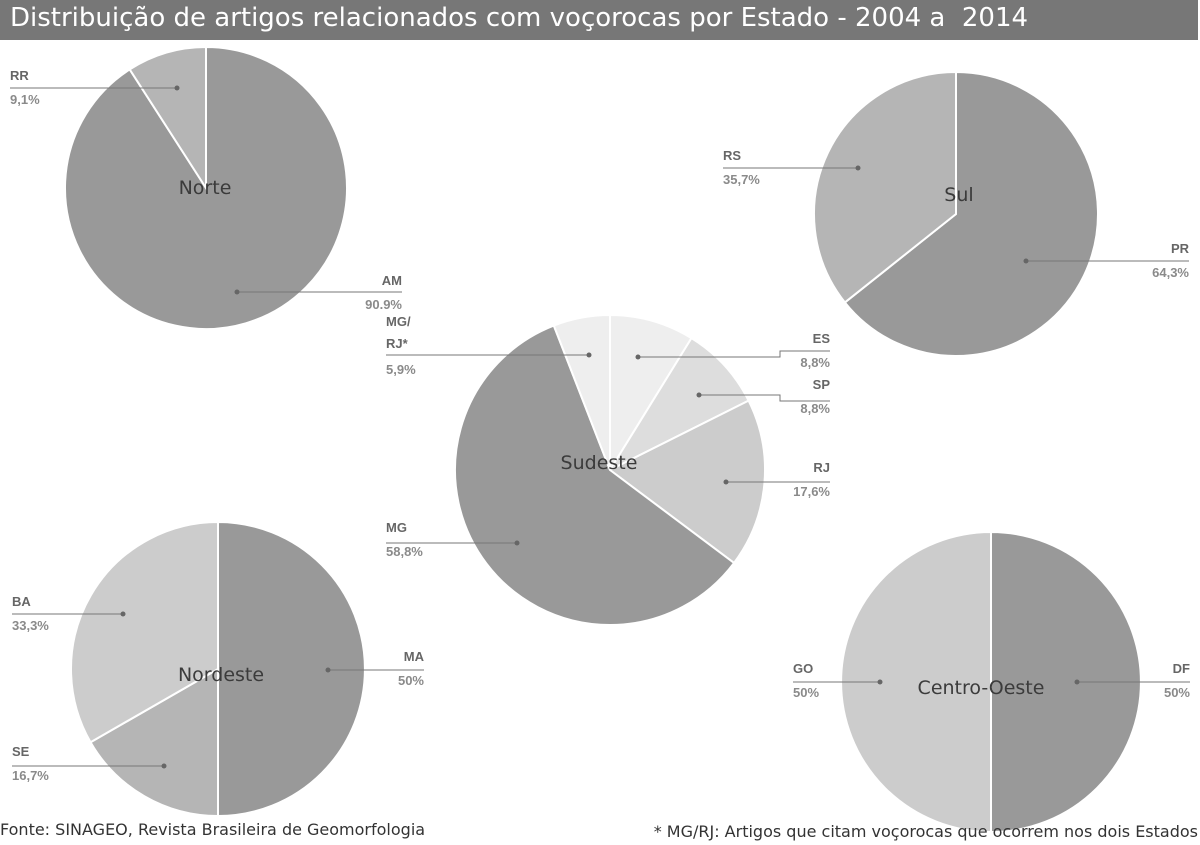 The height and width of the screenshot is (845, 1200). Describe the element at coordinates (154, 742) in the screenshot. I see `pie-slice-se` at that location.